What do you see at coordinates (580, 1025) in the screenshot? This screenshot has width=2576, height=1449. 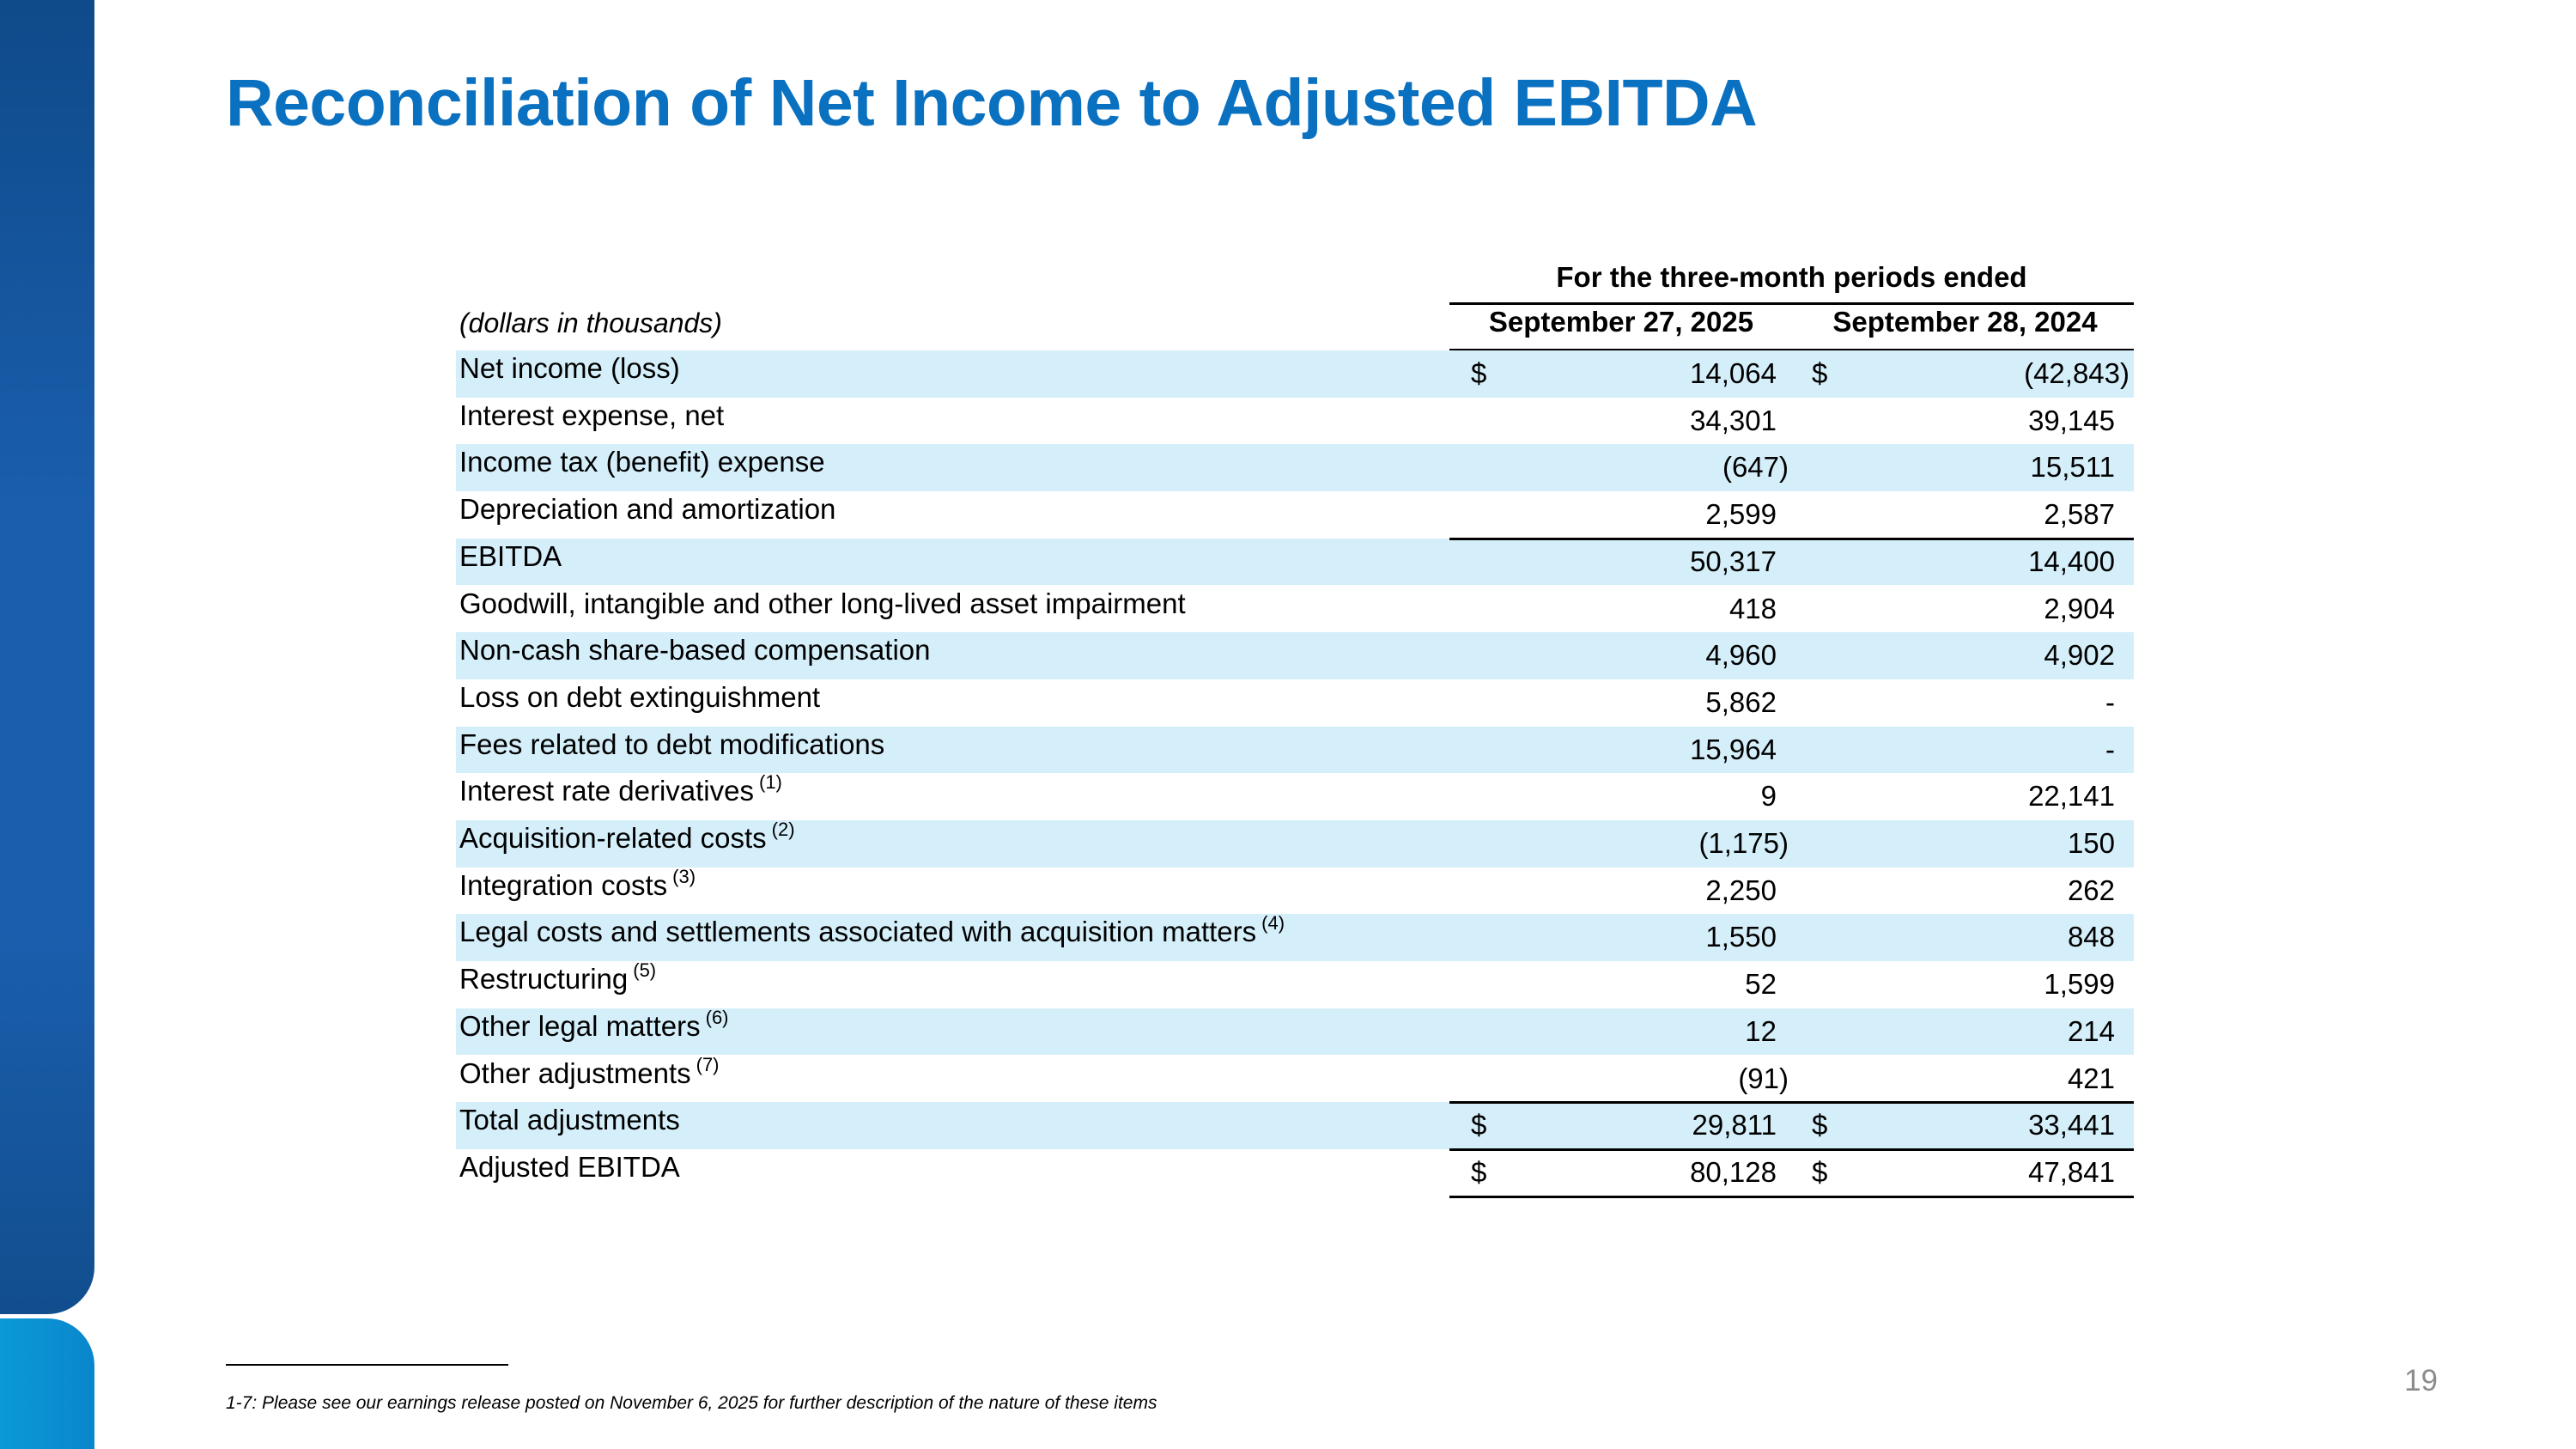 I see `row-label-text: Other legal matters` at bounding box center [580, 1025].